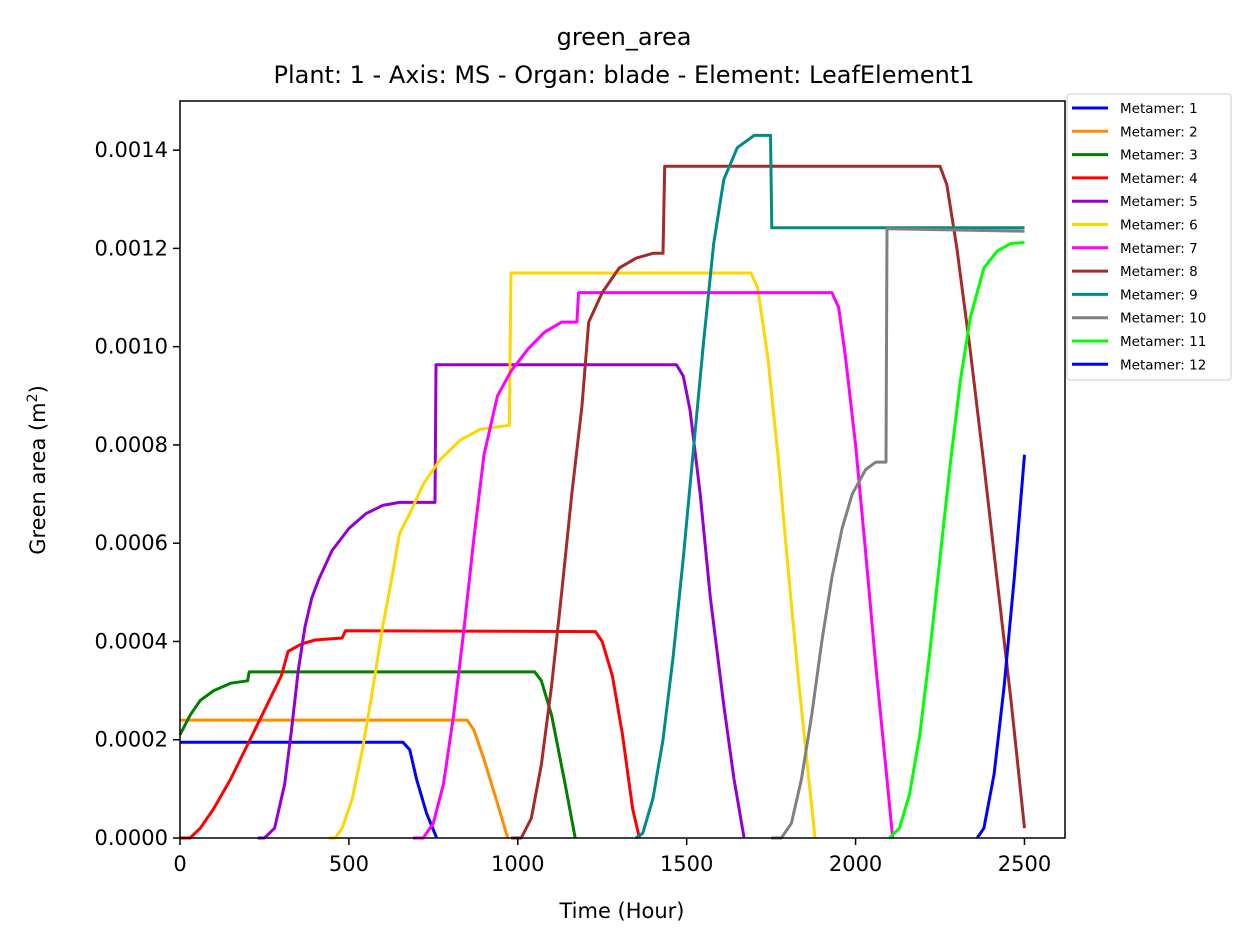 The image size is (1253, 945). I want to click on y-tick-label: 0.0014, so click(131, 150).